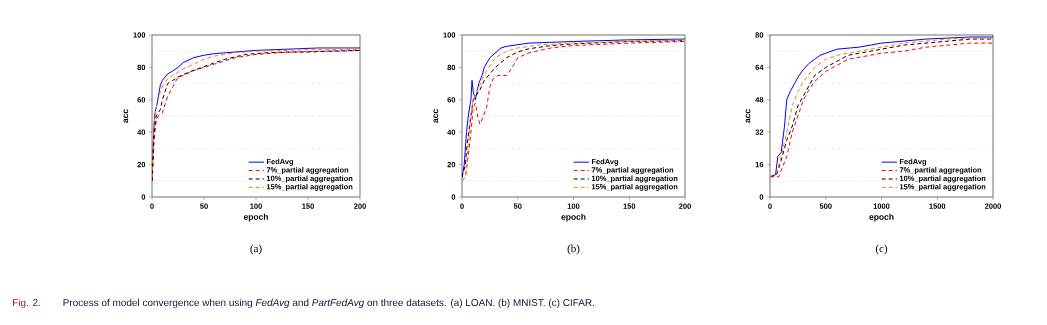 The height and width of the screenshot is (325, 1047). Describe the element at coordinates (26, 303) in the screenshot. I see `caption: Fig. 2.` at that location.